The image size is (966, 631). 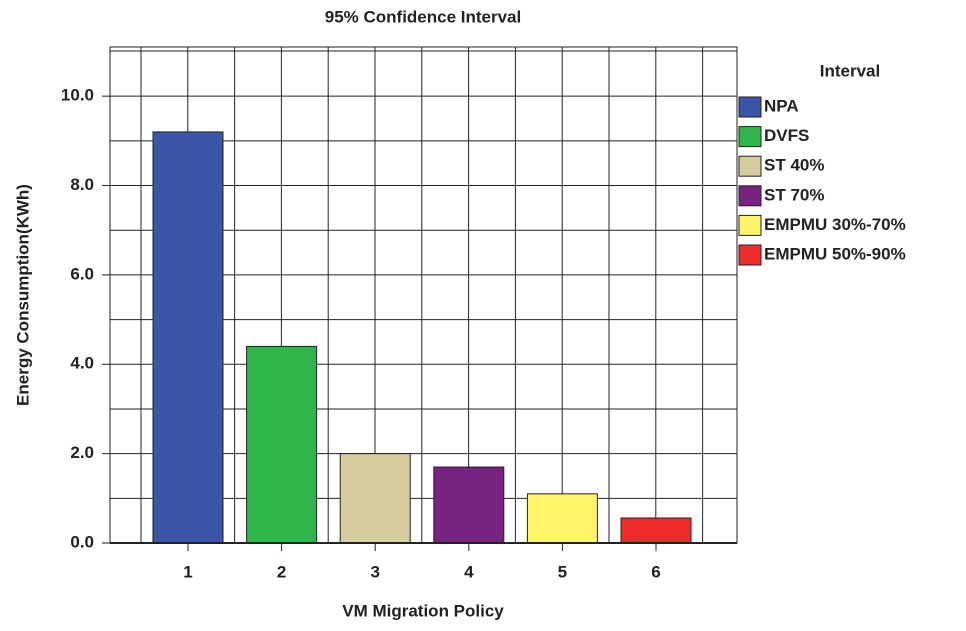 What do you see at coordinates (374, 571) in the screenshot?
I see `x-tick-label: 3` at bounding box center [374, 571].